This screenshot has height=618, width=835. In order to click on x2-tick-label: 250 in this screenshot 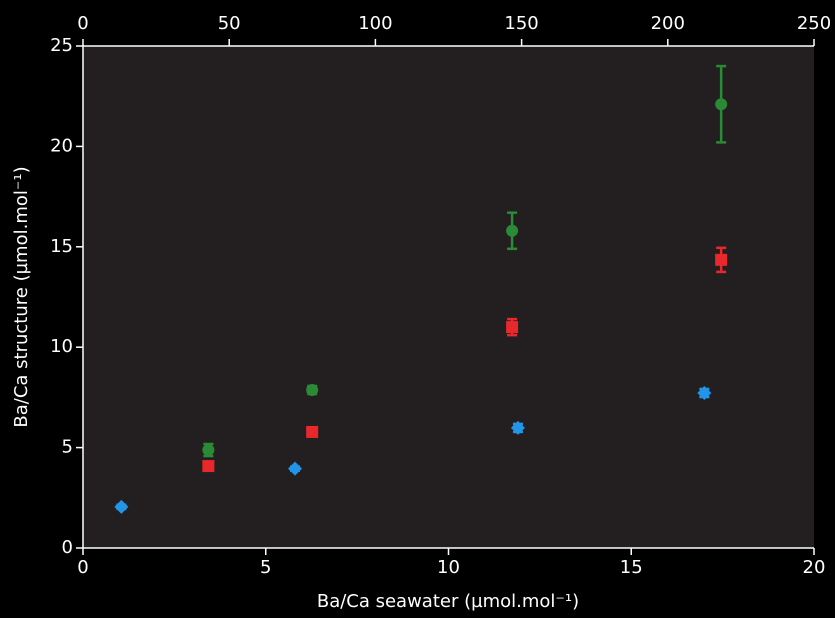, I will do `click(814, 23)`.